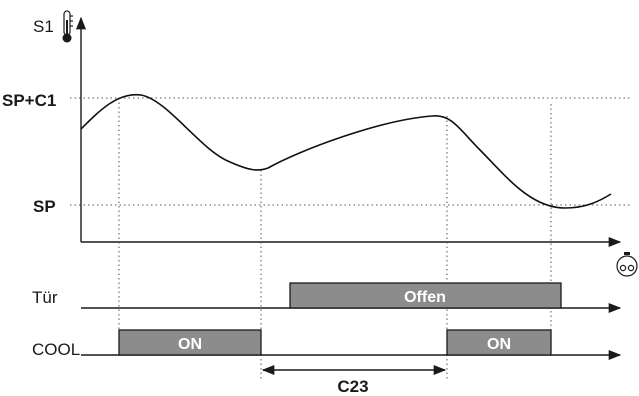  I want to click on bar-label-offen: Offen, so click(425, 297).